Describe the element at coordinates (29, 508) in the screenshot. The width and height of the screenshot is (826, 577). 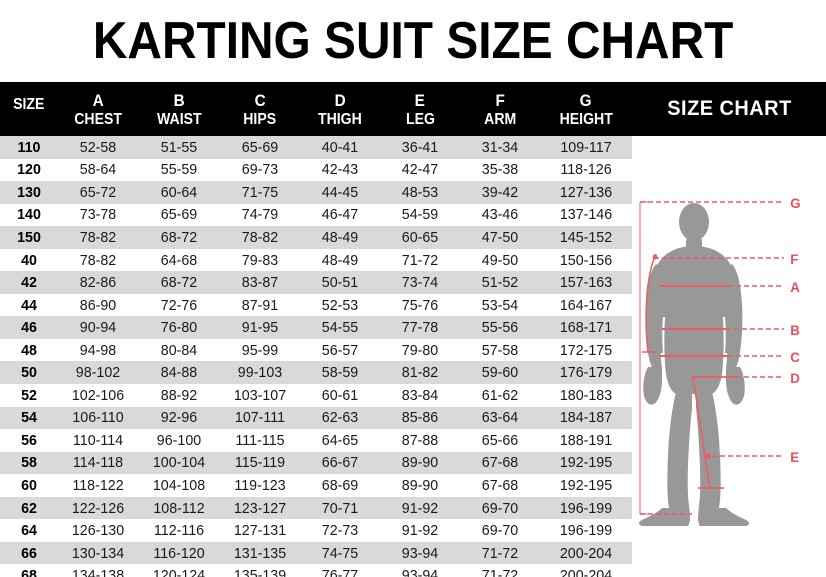
I see `cell-size: 62` at that location.